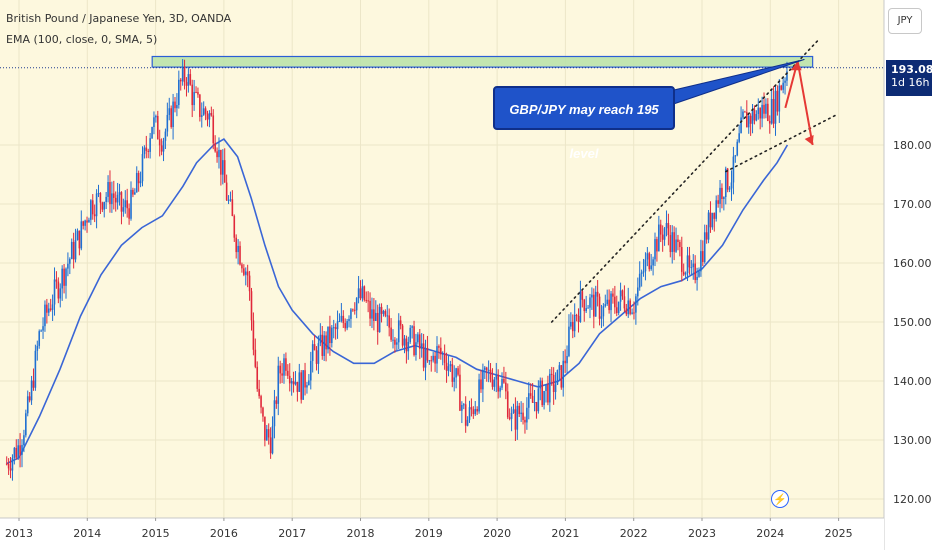 The image size is (932, 550). I want to click on currency-badge: JPY, so click(905, 21).